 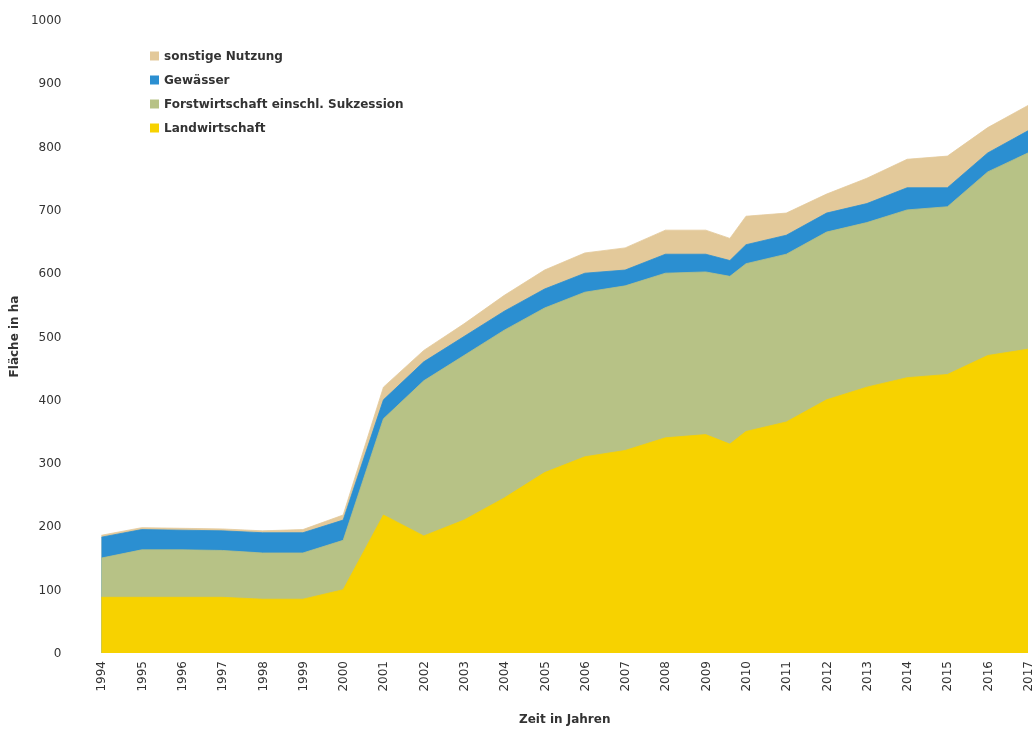 I want to click on x-tick-label: 2001, so click(x=383, y=676).